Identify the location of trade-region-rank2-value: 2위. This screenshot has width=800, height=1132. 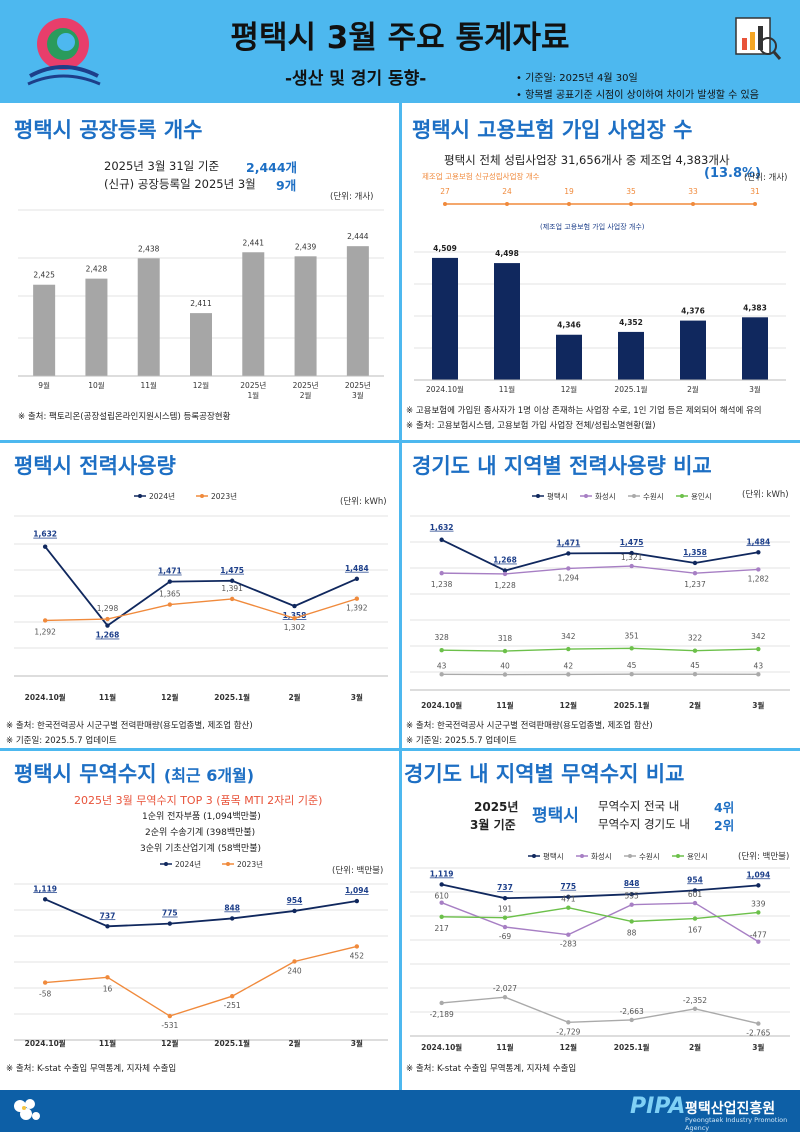
(724, 825).